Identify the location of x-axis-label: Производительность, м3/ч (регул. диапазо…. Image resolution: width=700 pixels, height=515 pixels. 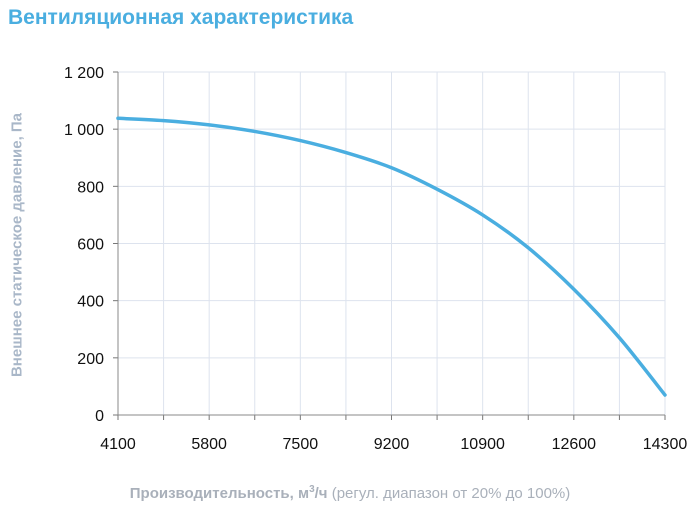
(350, 493).